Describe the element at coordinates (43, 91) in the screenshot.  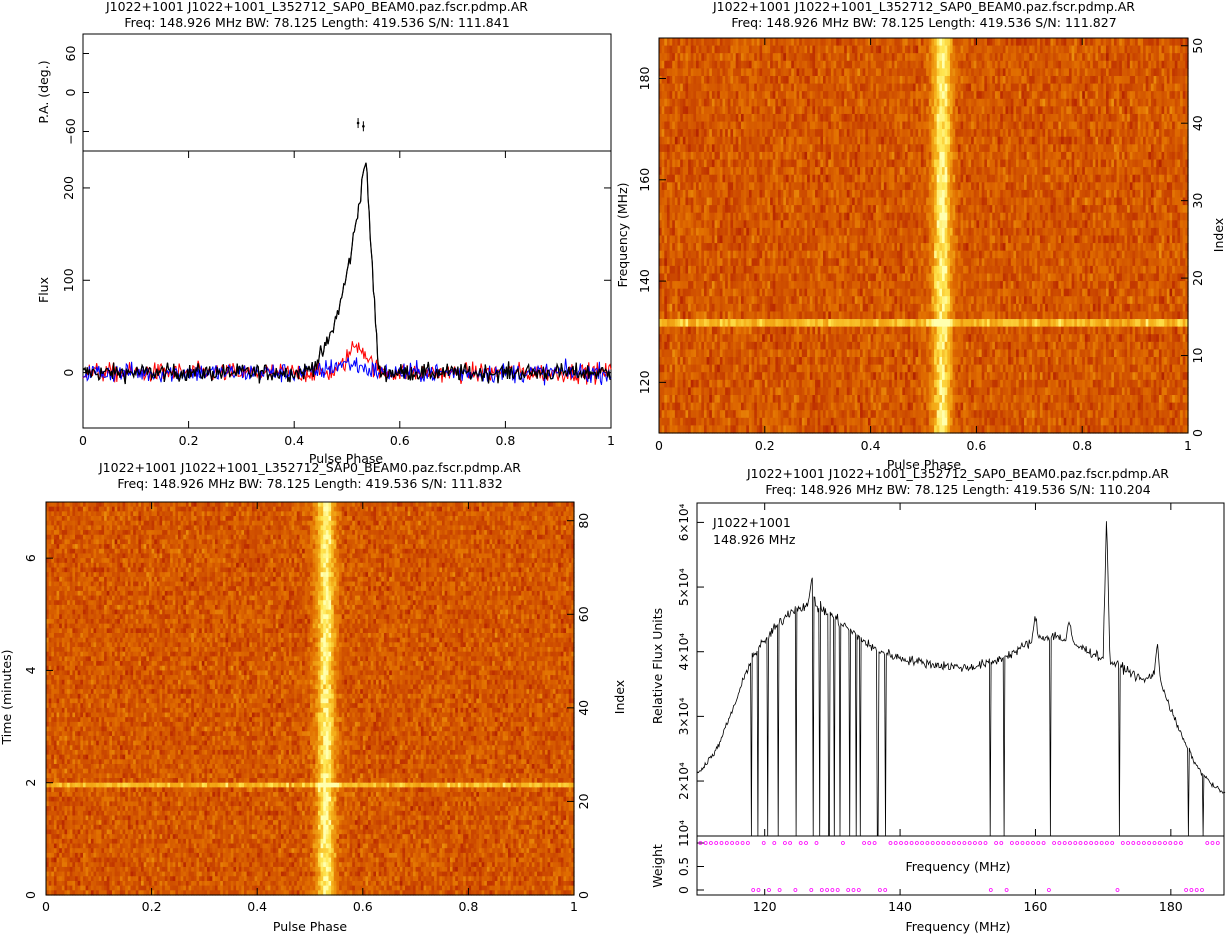
I see `pa-axis-label: P.A. (deg.)` at that location.